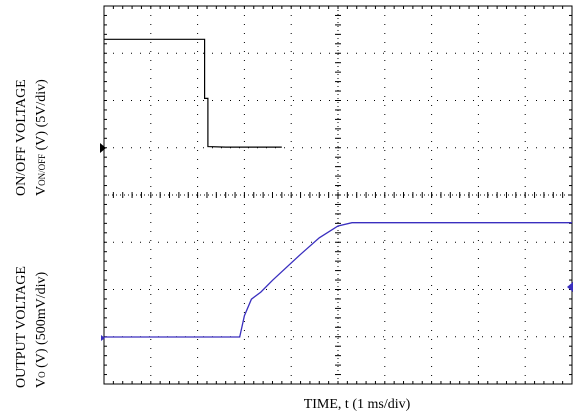 The image size is (574, 419). What do you see at coordinates (103, 338) in the screenshot?
I see `output-ground-marker` at bounding box center [103, 338].